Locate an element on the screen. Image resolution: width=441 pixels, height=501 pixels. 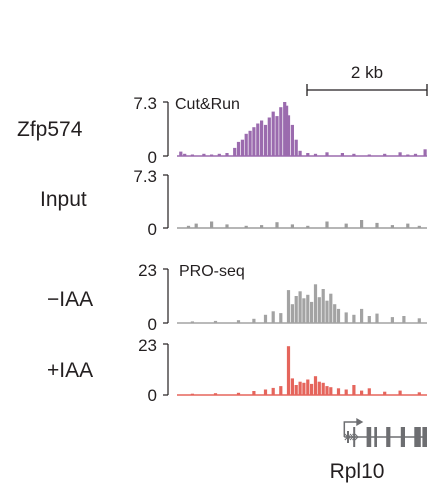
track-title-cutrun: Cut&Run is located at coordinates (207, 104).